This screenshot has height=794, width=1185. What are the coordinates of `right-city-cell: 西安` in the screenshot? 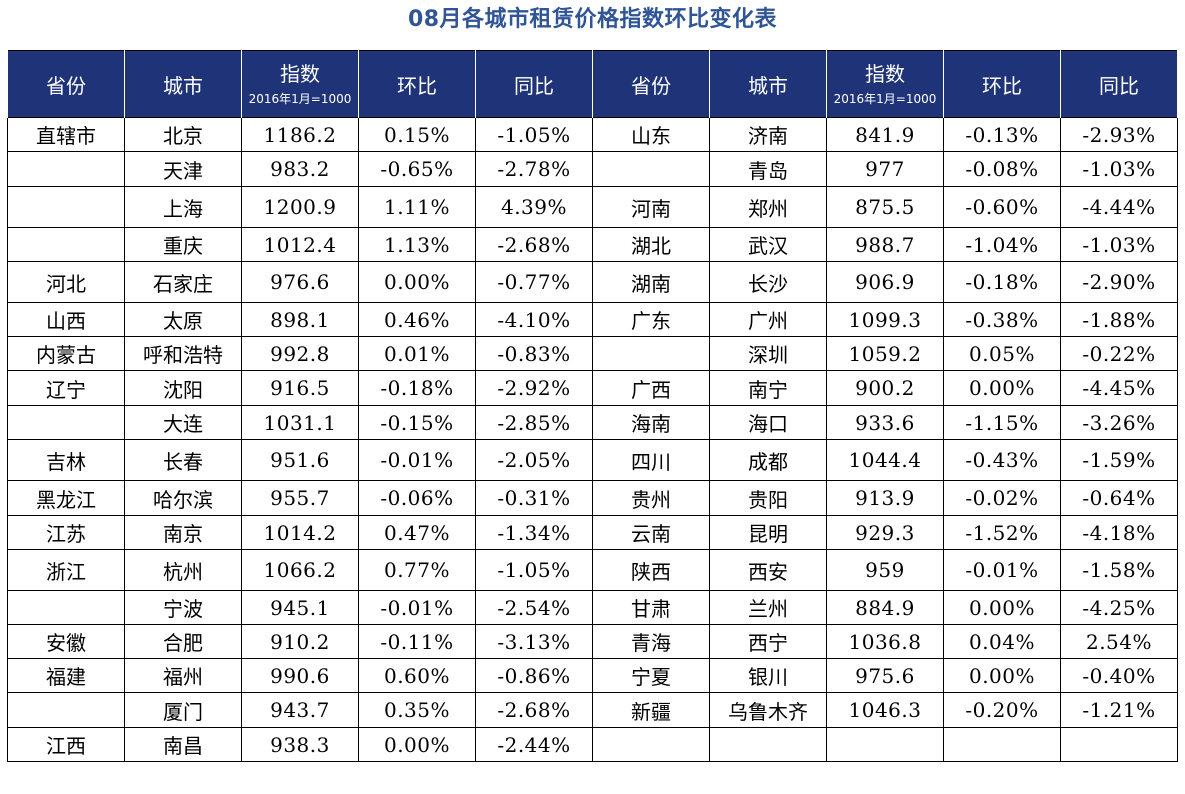 It's located at (768, 570).